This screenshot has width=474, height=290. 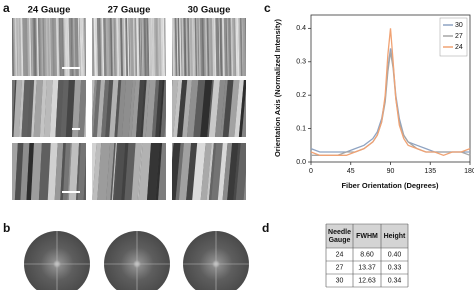 I want to click on panel-label: c, so click(x=267, y=8).